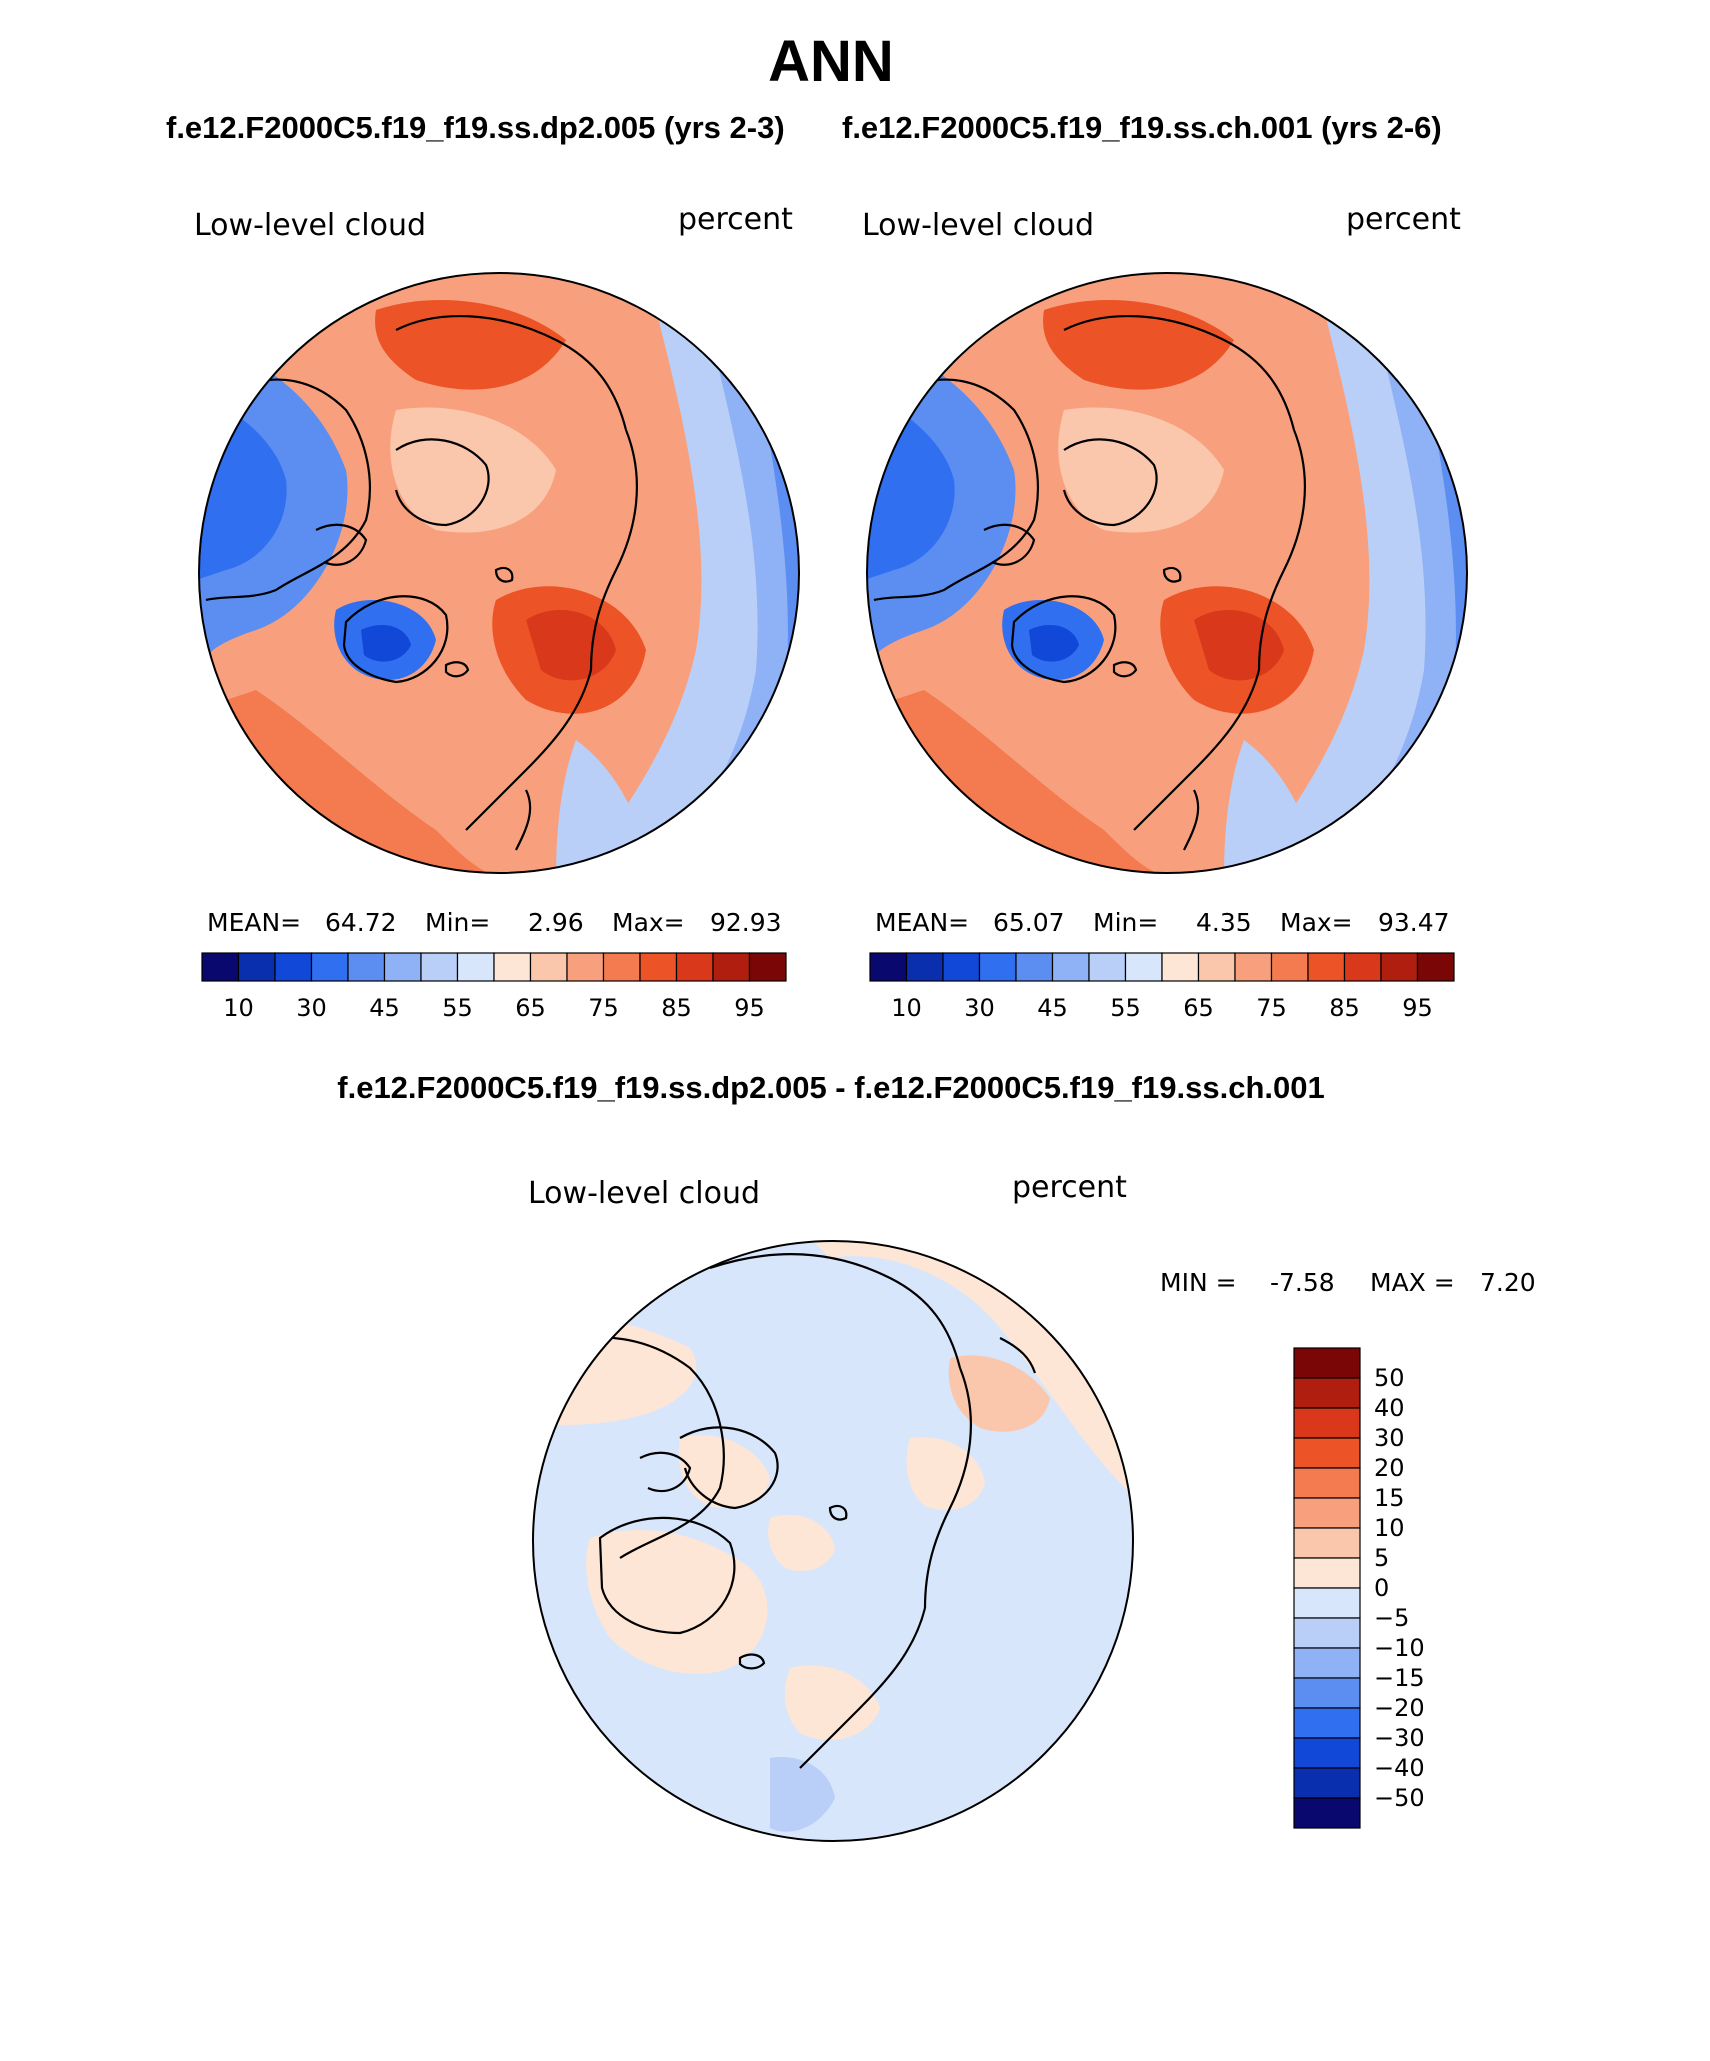  What do you see at coordinates (1162, 1008) in the screenshot?
I see `panel2-colorbar-ticks: 10 30 45 55 65 75 85 95` at bounding box center [1162, 1008].